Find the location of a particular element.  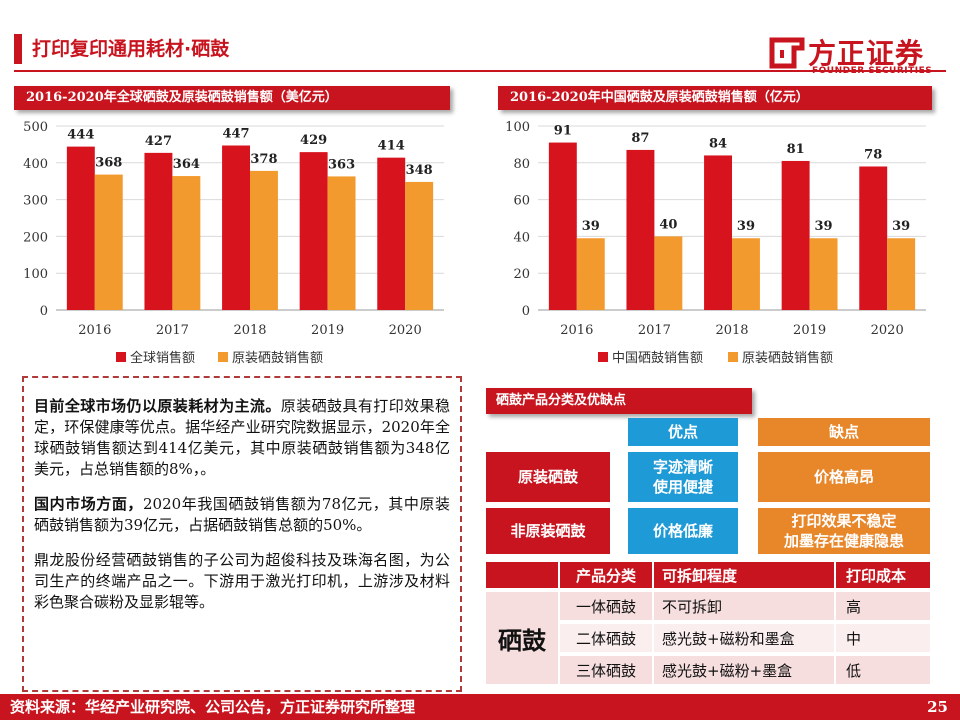

type-non-original: 非原装硒鼓 is located at coordinates (548, 531).